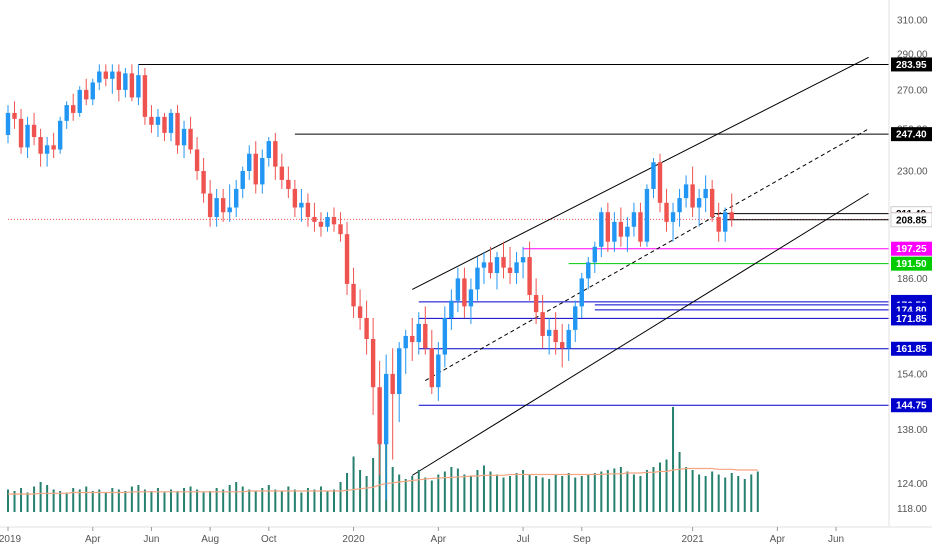  I want to click on x-tick-label: 2021, so click(692, 539).